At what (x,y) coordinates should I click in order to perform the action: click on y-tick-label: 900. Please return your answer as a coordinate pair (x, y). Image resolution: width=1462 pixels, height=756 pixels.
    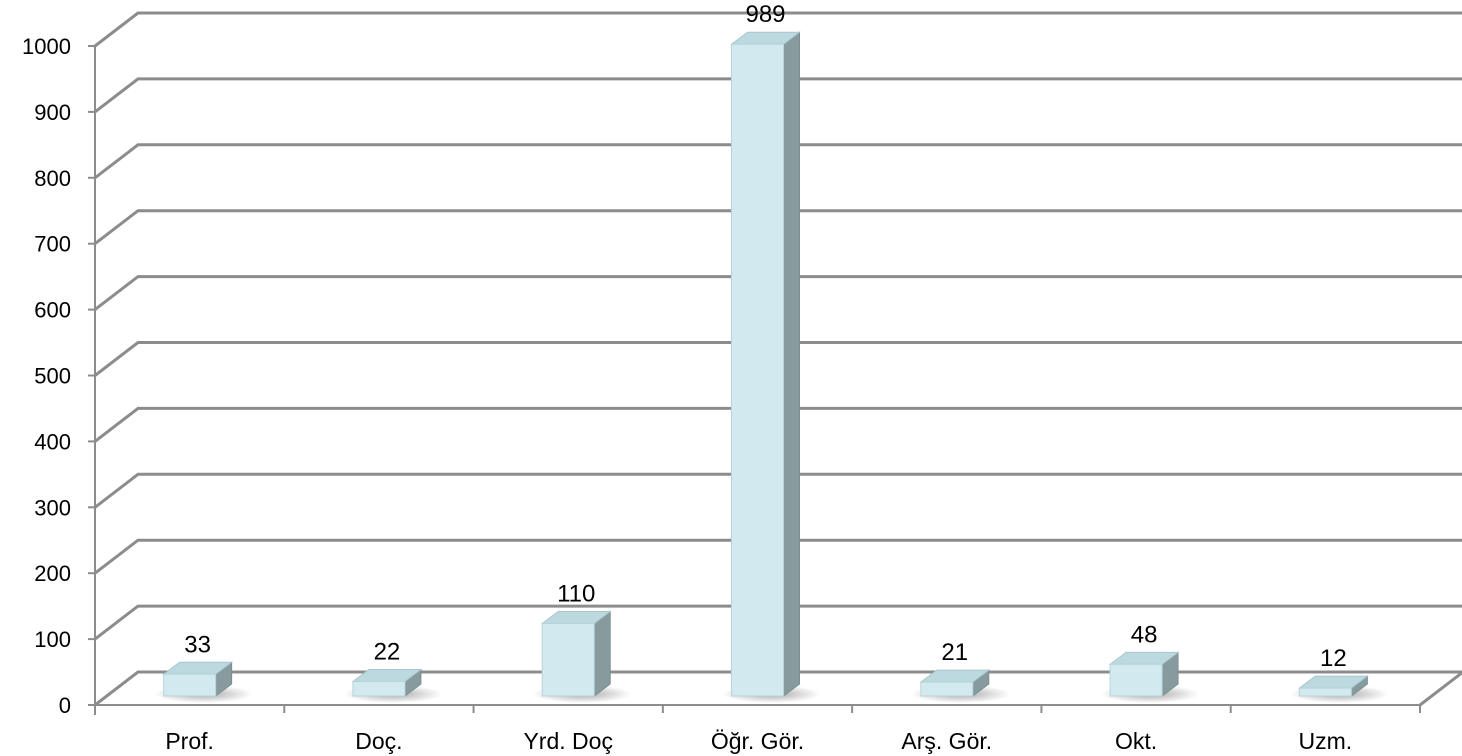
    Looking at the image, I should click on (52, 112).